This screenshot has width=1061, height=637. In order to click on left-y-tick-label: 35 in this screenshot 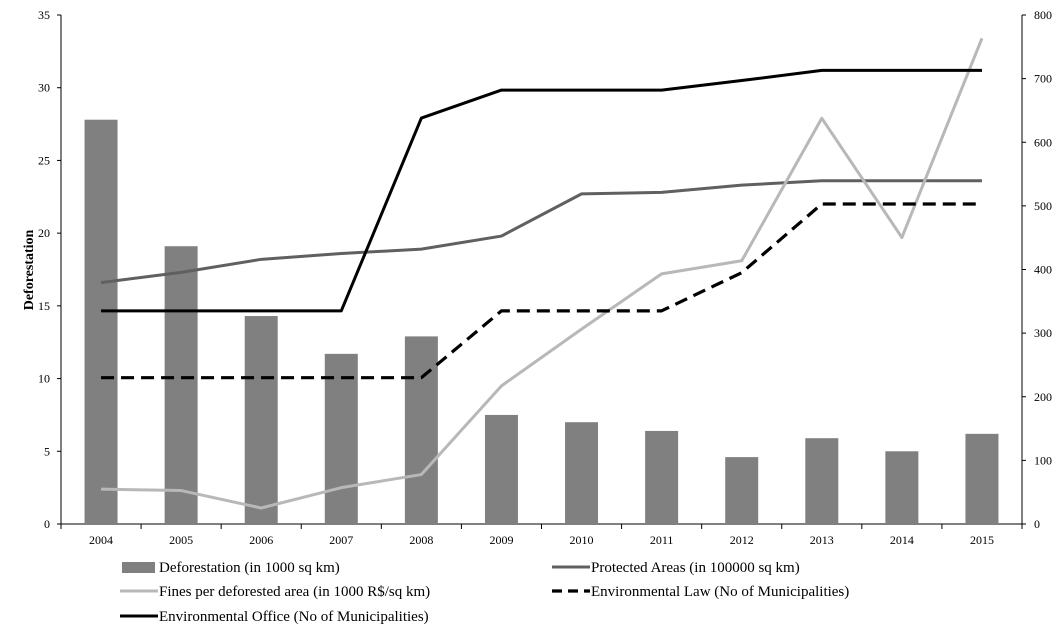, I will do `click(44, 15)`.